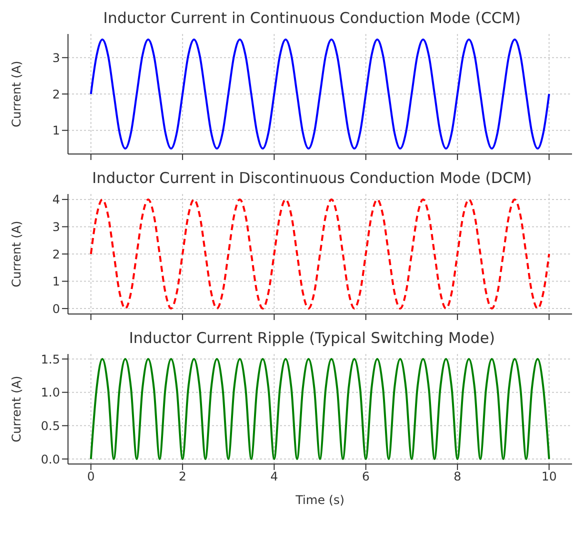 This screenshot has width=584, height=541. I want to click on x-tick-label: 10, so click(549, 477).